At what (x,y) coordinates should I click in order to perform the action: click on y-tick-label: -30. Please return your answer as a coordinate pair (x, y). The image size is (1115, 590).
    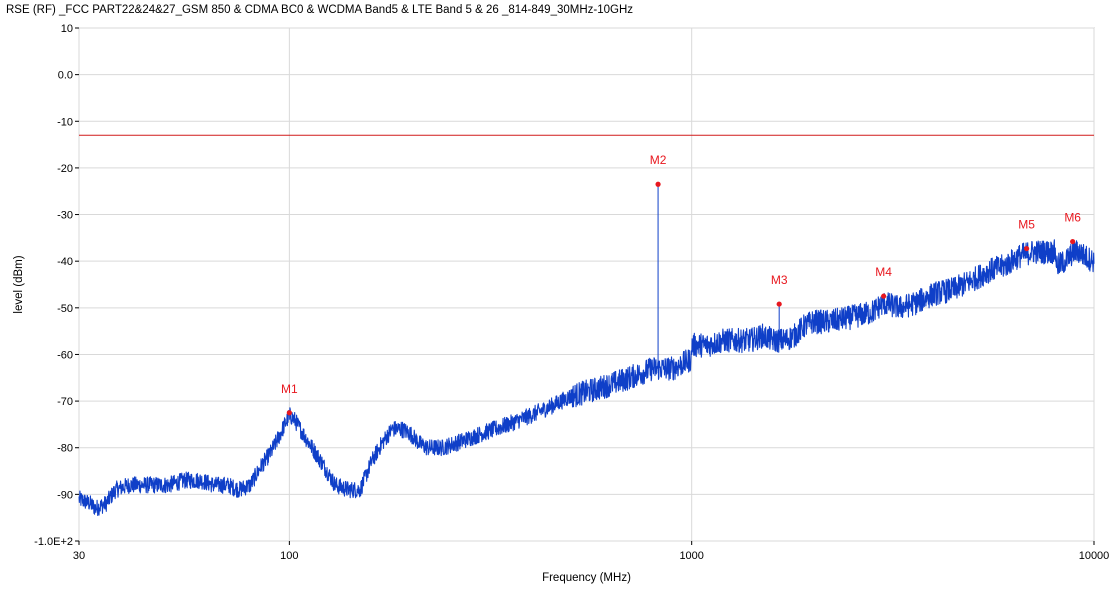
    Looking at the image, I should click on (65, 216).